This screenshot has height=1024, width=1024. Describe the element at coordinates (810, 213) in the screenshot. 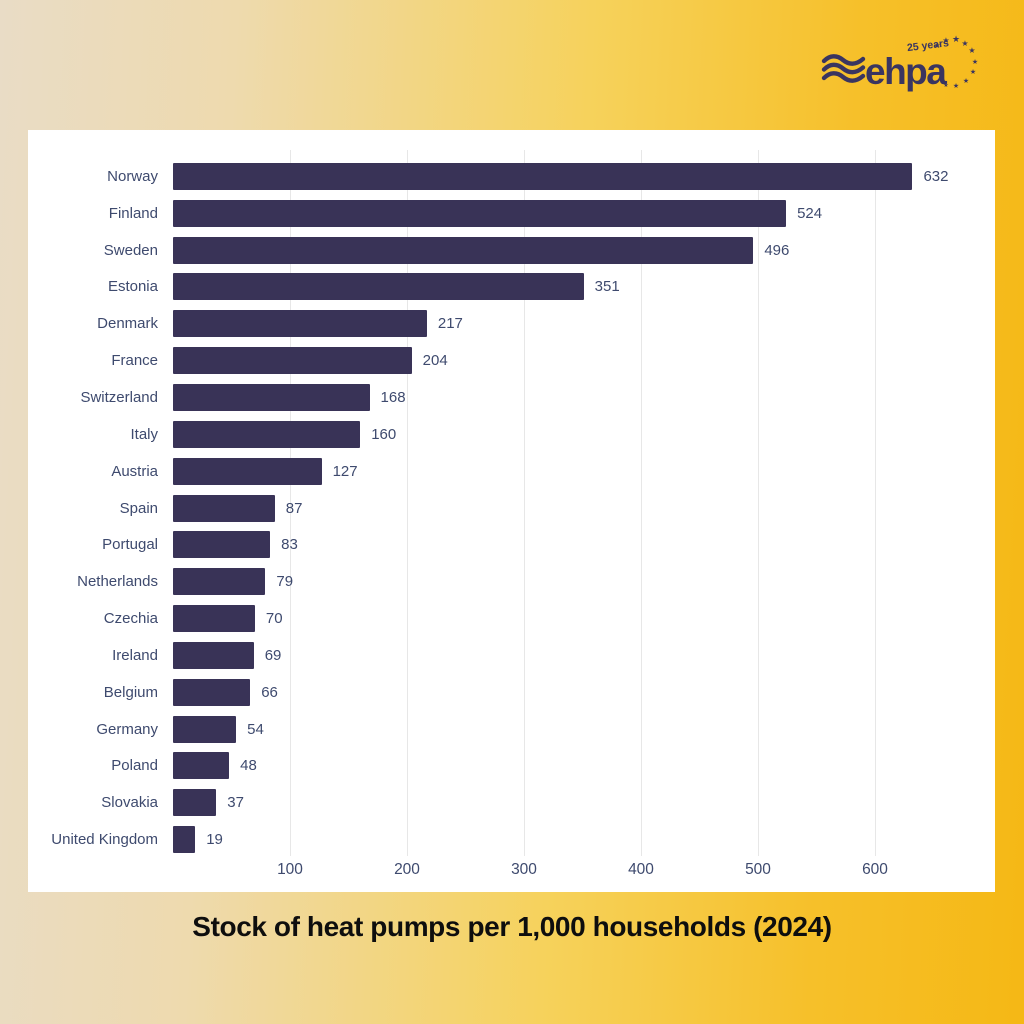

I see `value-label: 524` at that location.